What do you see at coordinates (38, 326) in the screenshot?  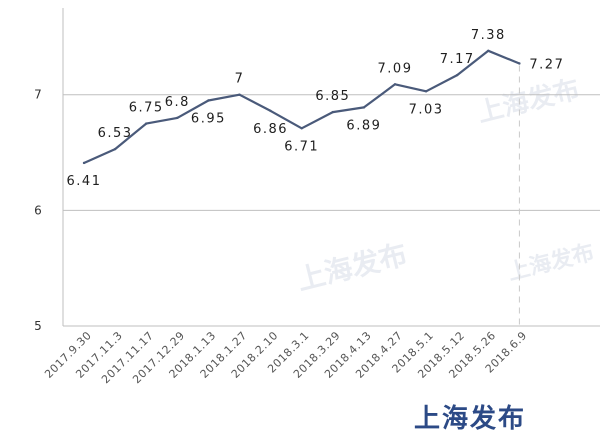 I see `y-tick-label: 5` at bounding box center [38, 326].